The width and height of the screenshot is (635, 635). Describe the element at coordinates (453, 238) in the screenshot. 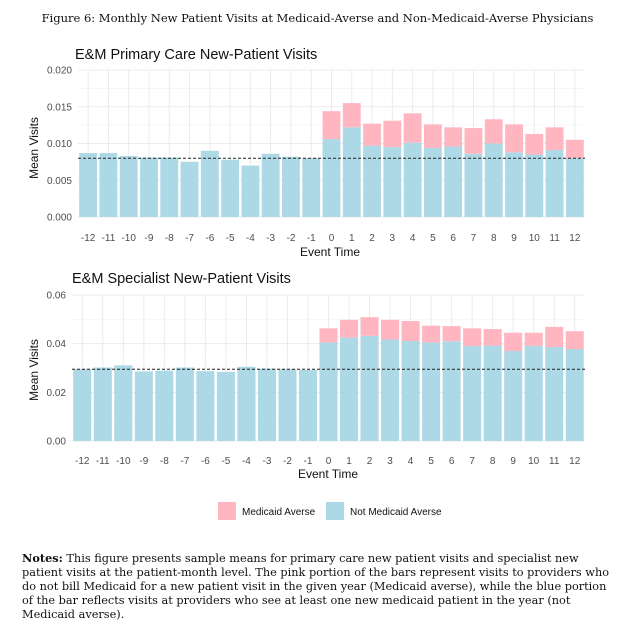

I see `x-tick-label: 6` at that location.